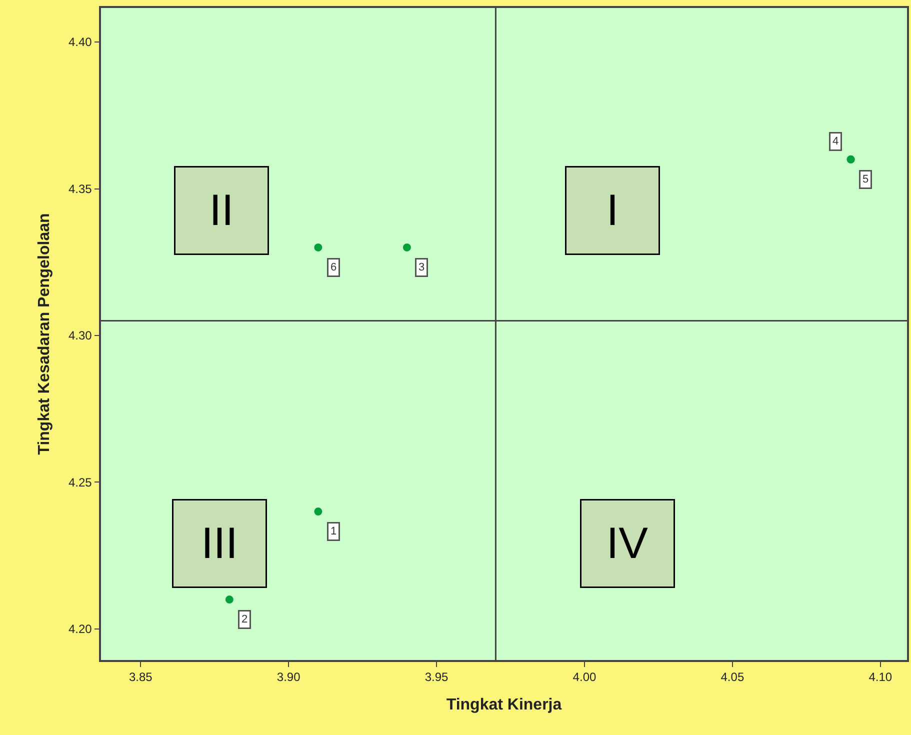 Image resolution: width=911 pixels, height=735 pixels. What do you see at coordinates (140, 677) in the screenshot?
I see `x-tick-label: 3.85` at bounding box center [140, 677].